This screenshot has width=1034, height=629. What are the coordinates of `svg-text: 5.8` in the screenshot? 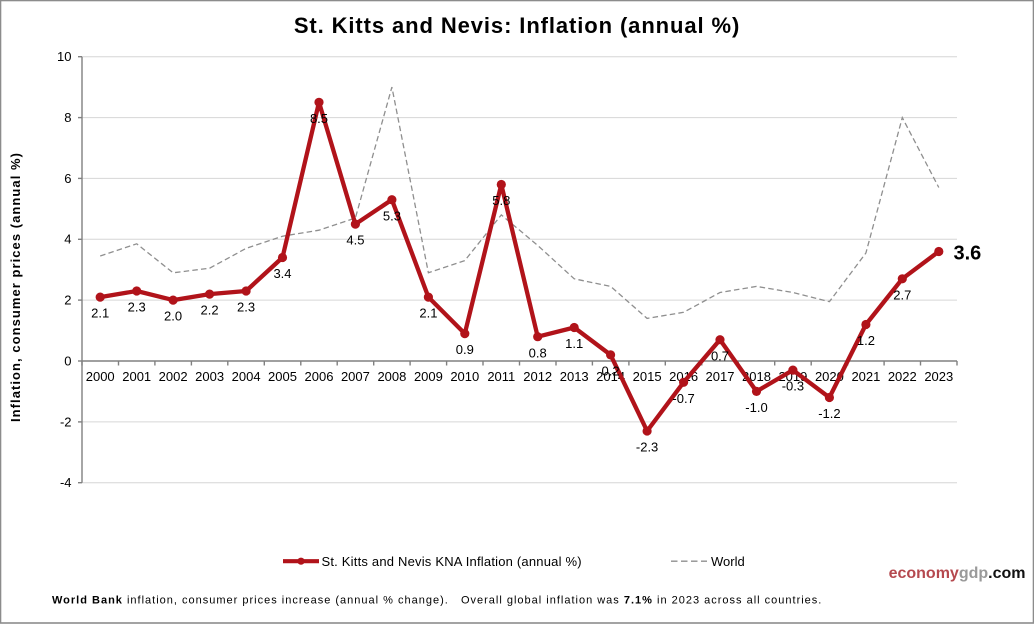 It's located at (501, 200).